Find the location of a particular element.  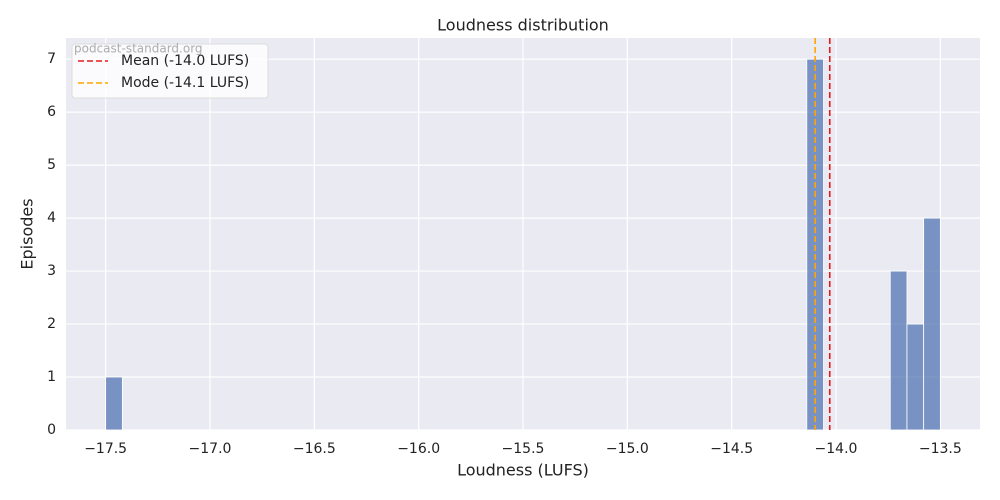

y-tick-label: 4 is located at coordinates (51, 218).